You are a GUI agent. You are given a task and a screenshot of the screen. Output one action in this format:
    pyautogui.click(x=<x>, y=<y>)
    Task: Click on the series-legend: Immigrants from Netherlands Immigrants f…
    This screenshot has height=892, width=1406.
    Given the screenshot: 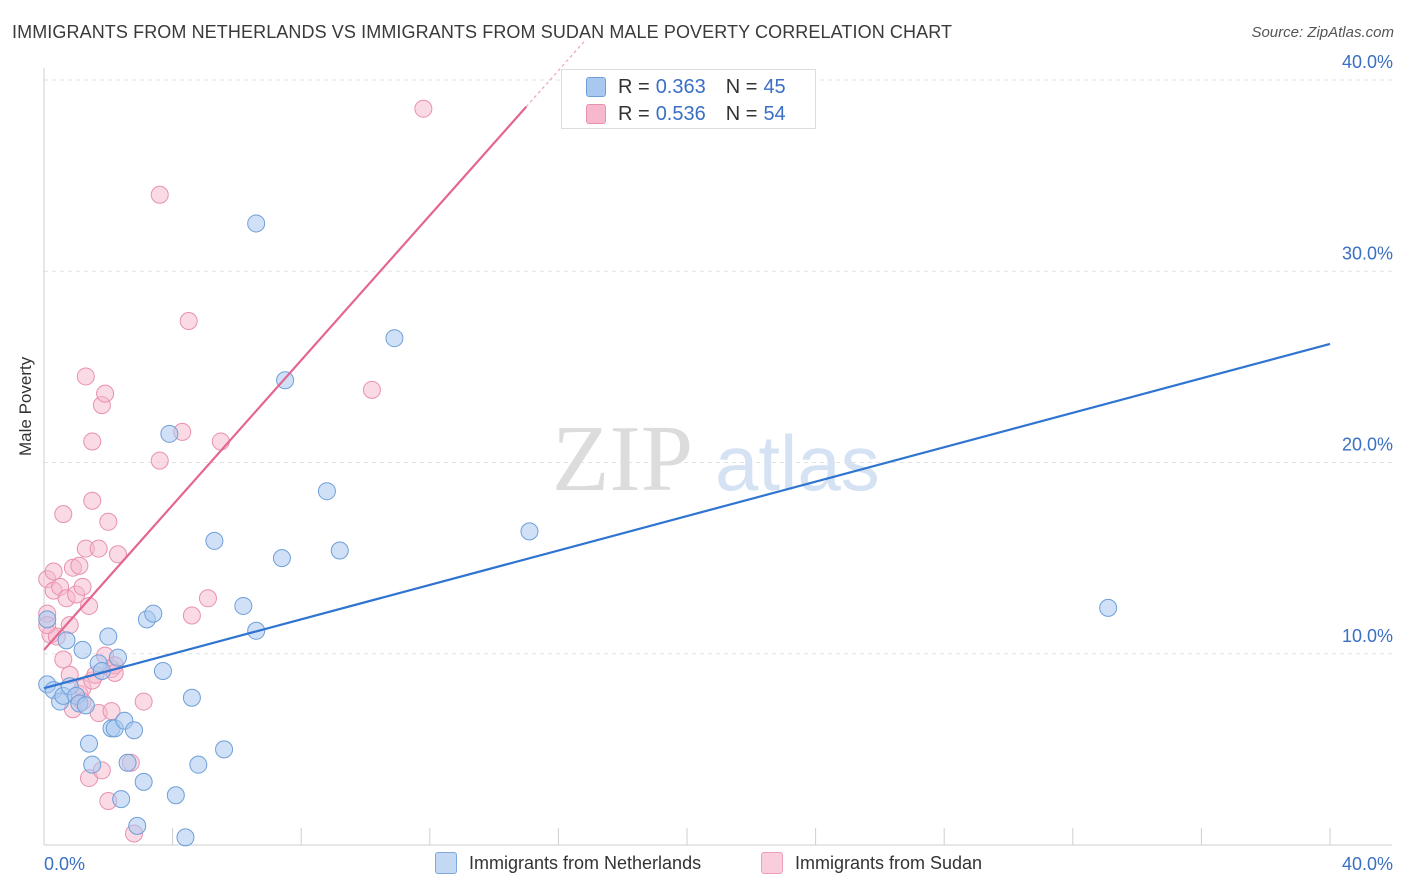 What is the action you would take?
    pyautogui.click(x=703, y=865)
    